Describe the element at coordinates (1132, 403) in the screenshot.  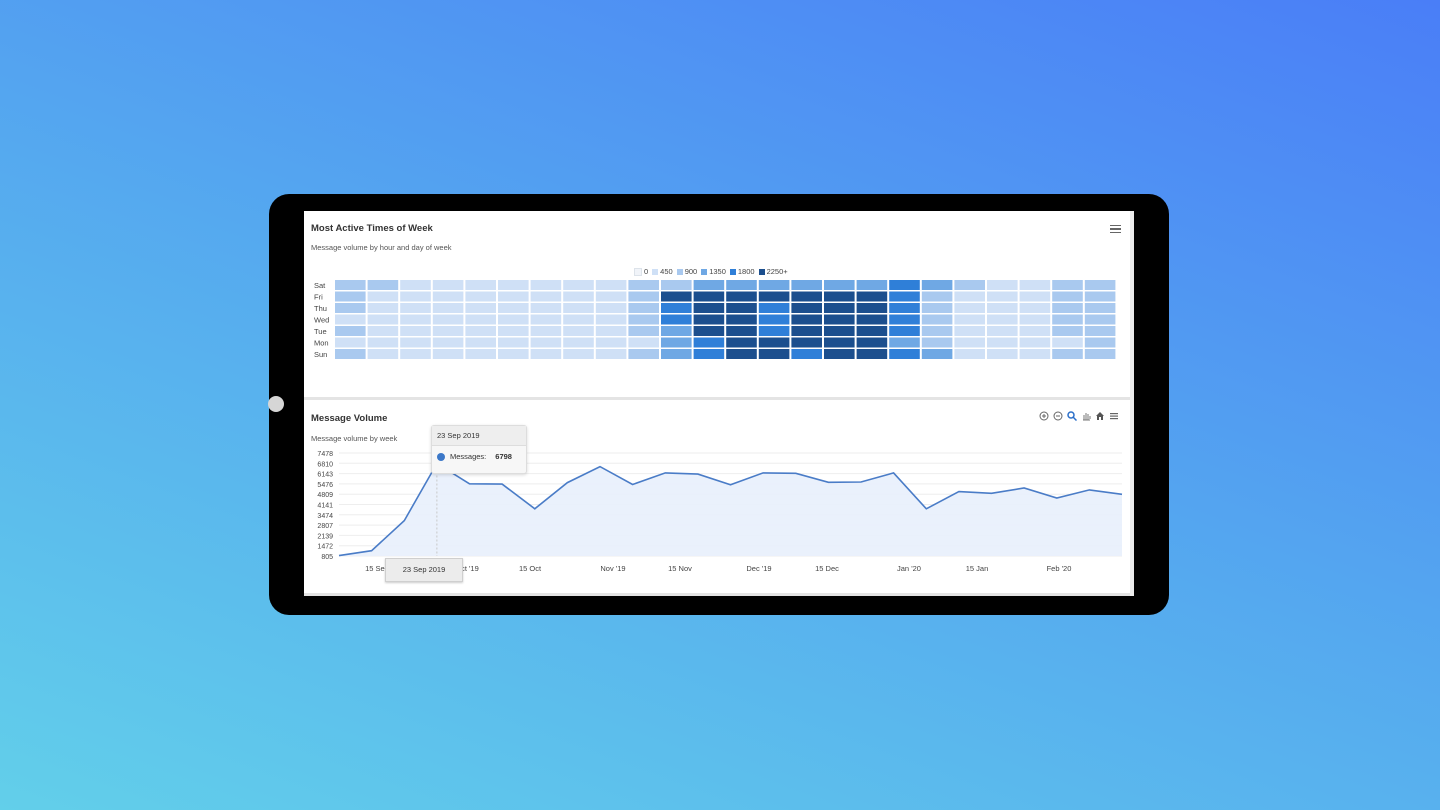
I see `scrollbar-track` at that location.